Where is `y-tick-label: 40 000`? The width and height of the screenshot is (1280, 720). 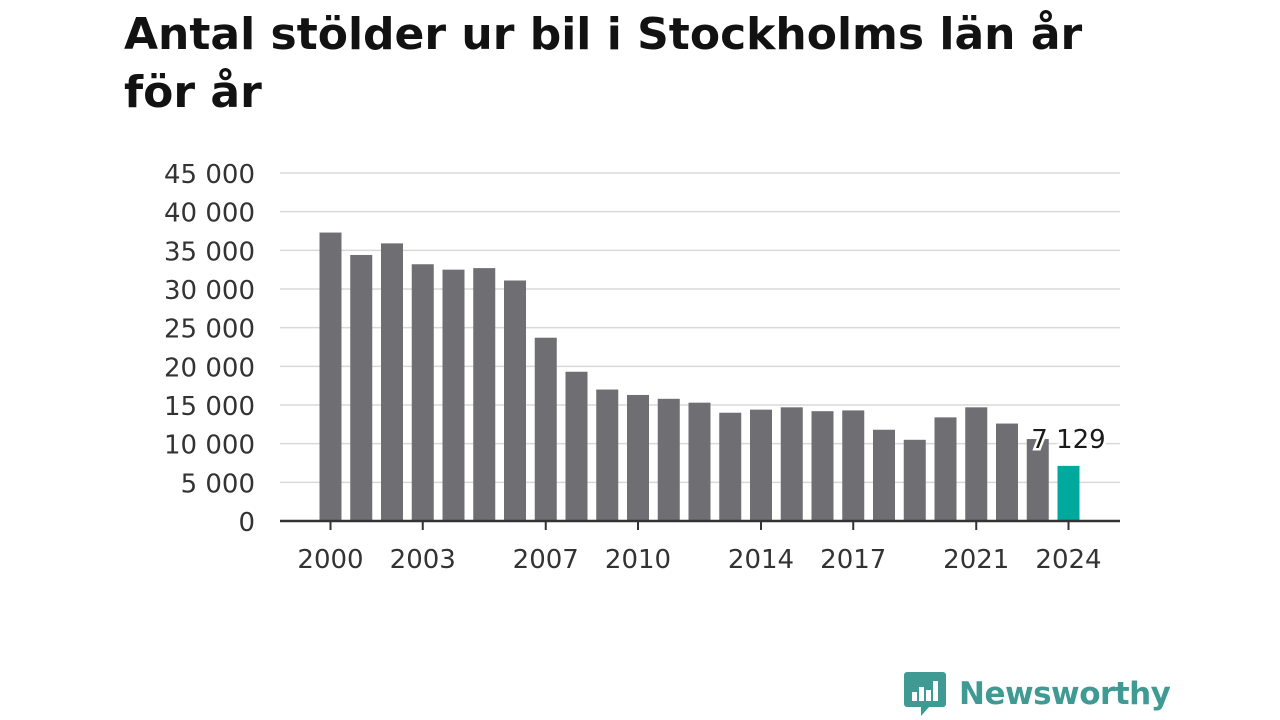
y-tick-label: 40 000 is located at coordinates (209, 214).